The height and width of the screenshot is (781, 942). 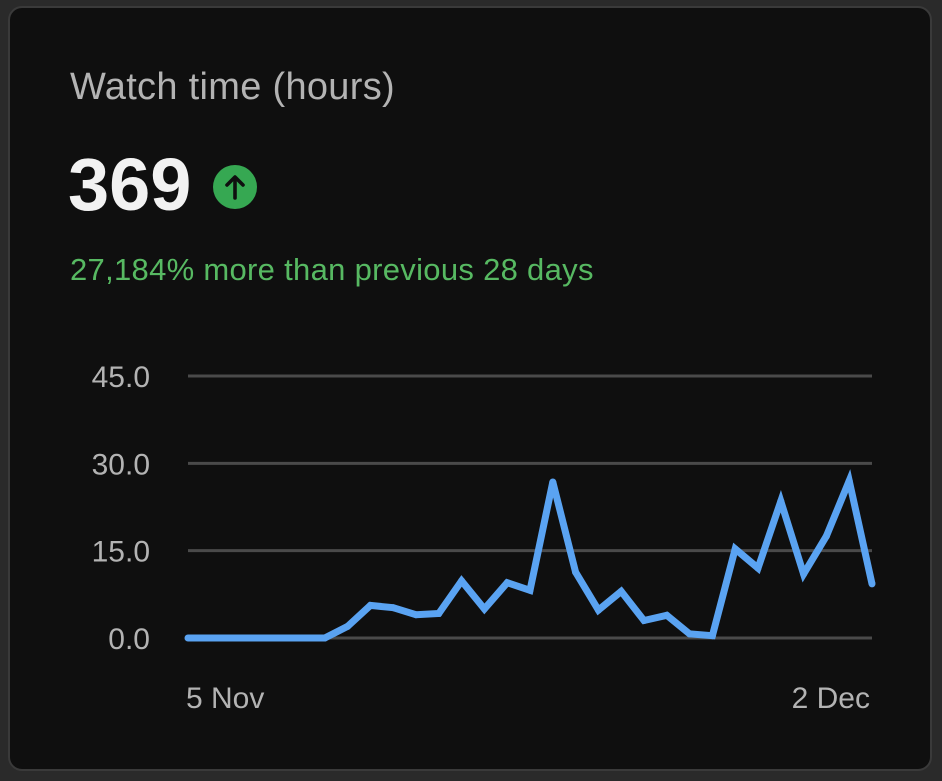 What do you see at coordinates (129, 639) in the screenshot?
I see `y-tick-label: 0.0` at bounding box center [129, 639].